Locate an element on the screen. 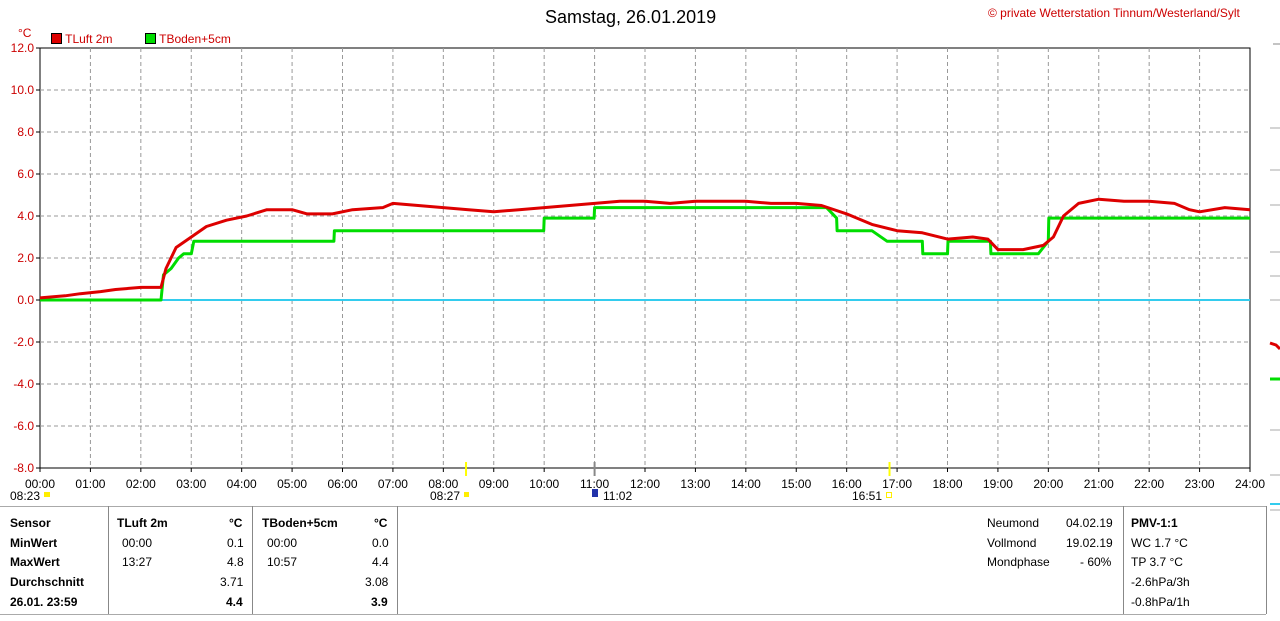 This screenshot has width=1280, height=621. x-tick-label: 13:00 is located at coordinates (695, 484).